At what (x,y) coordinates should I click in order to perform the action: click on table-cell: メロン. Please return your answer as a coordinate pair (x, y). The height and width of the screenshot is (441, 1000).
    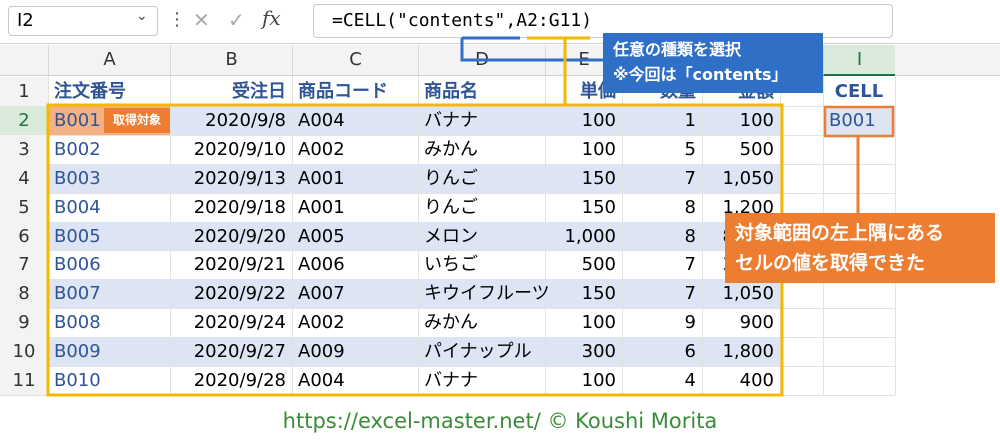
    Looking at the image, I should click on (451, 236).